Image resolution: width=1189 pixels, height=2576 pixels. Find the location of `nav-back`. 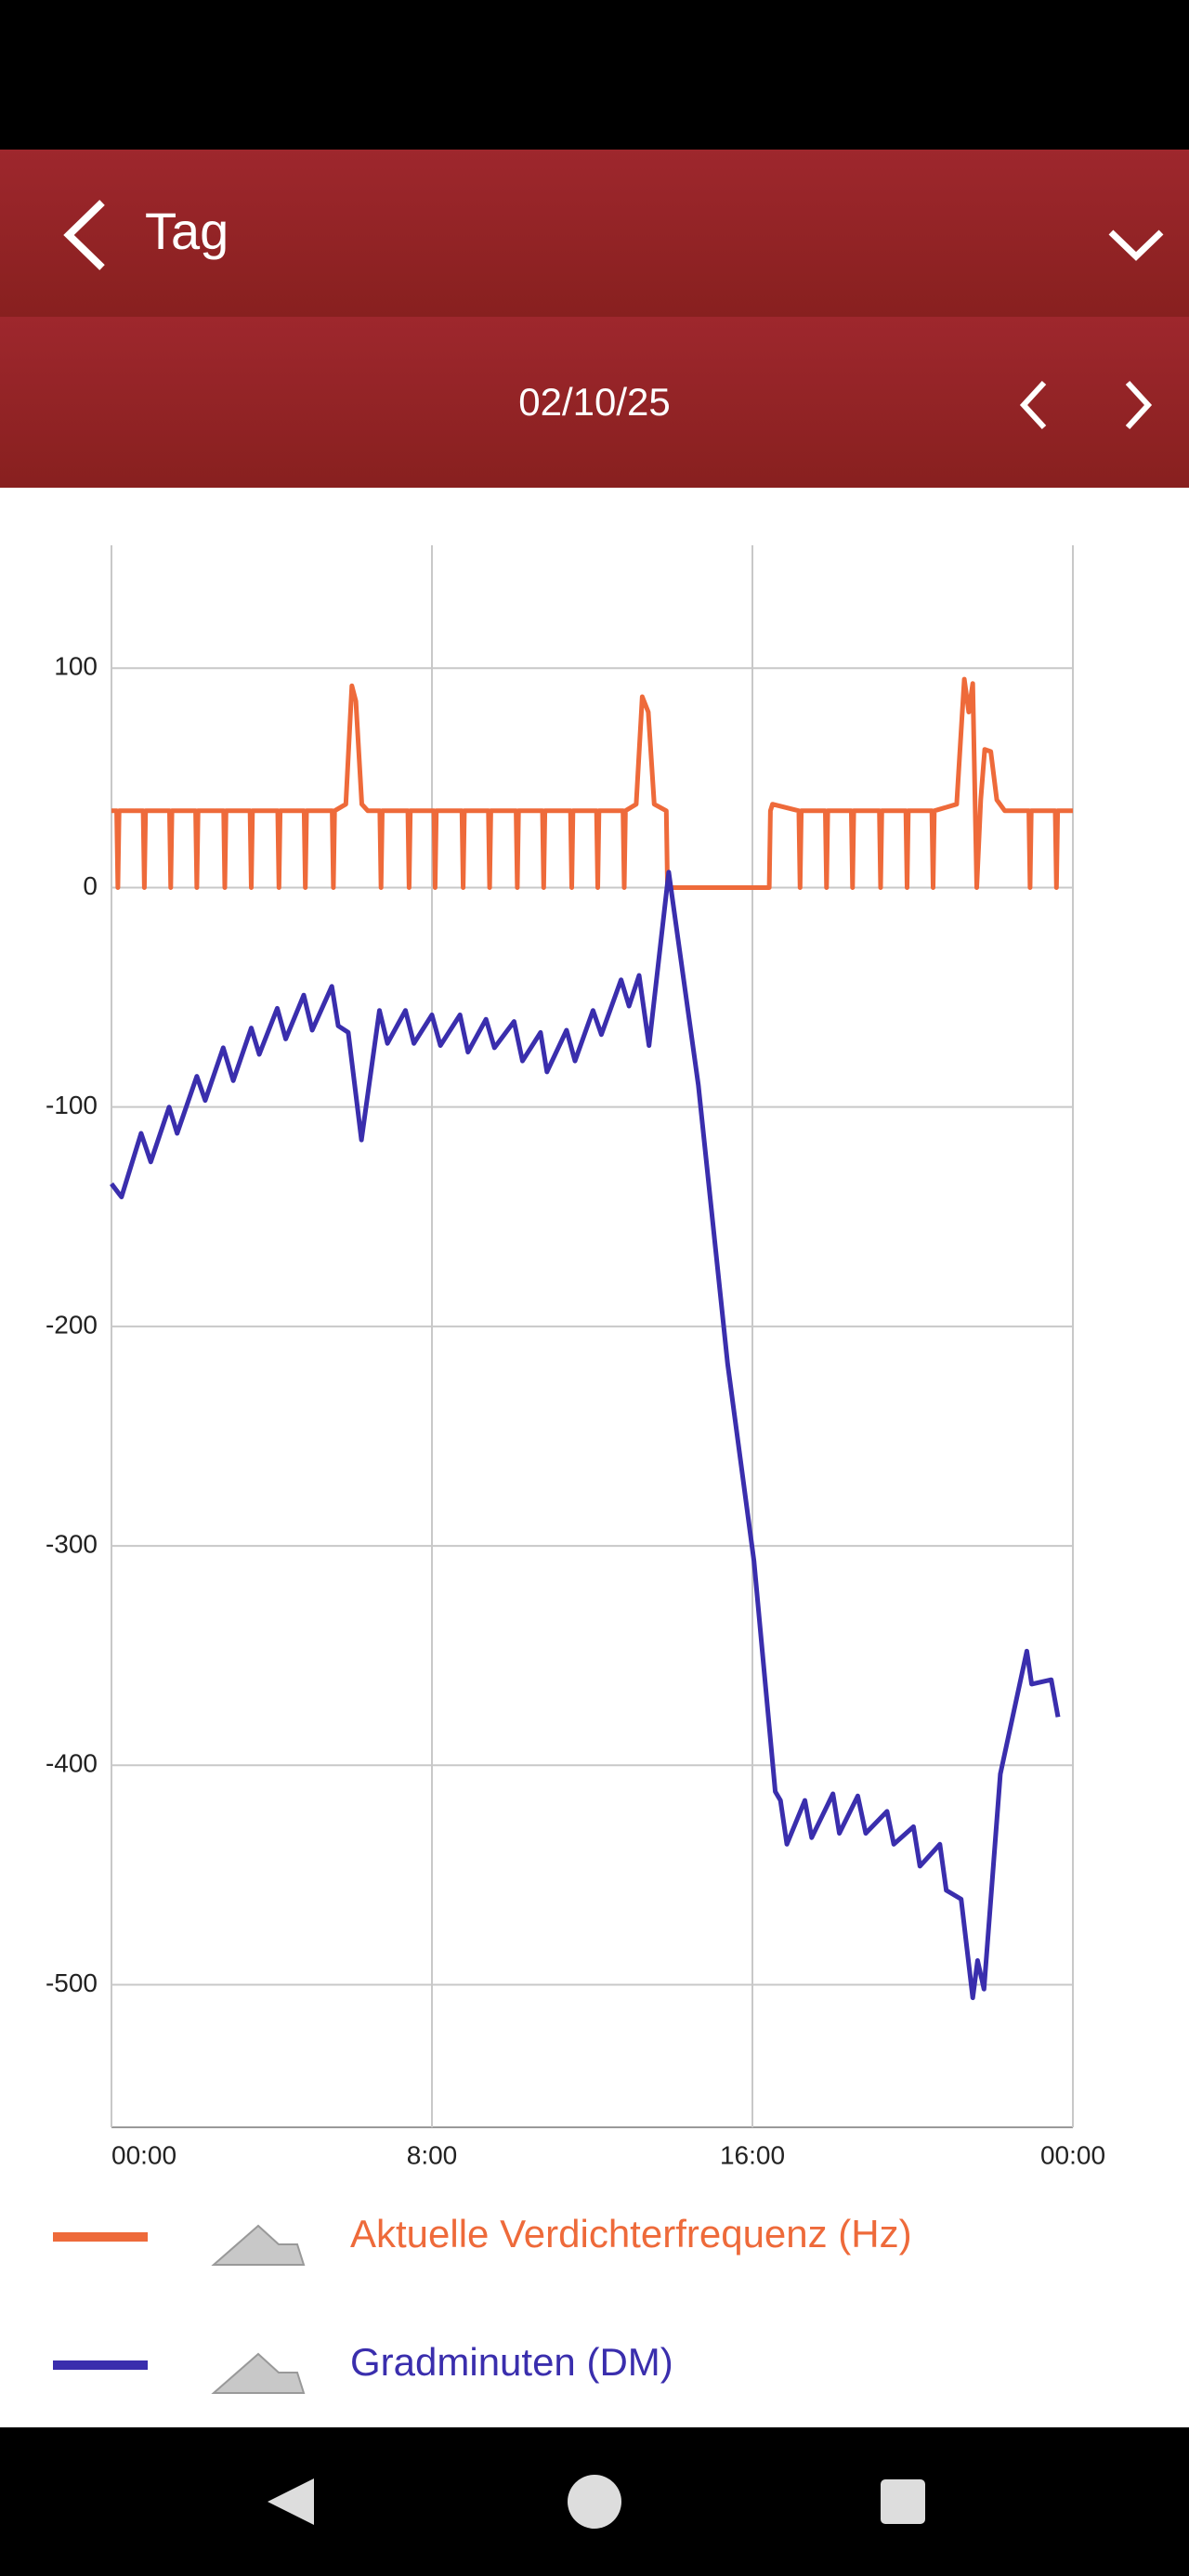

nav-back is located at coordinates (291, 2501).